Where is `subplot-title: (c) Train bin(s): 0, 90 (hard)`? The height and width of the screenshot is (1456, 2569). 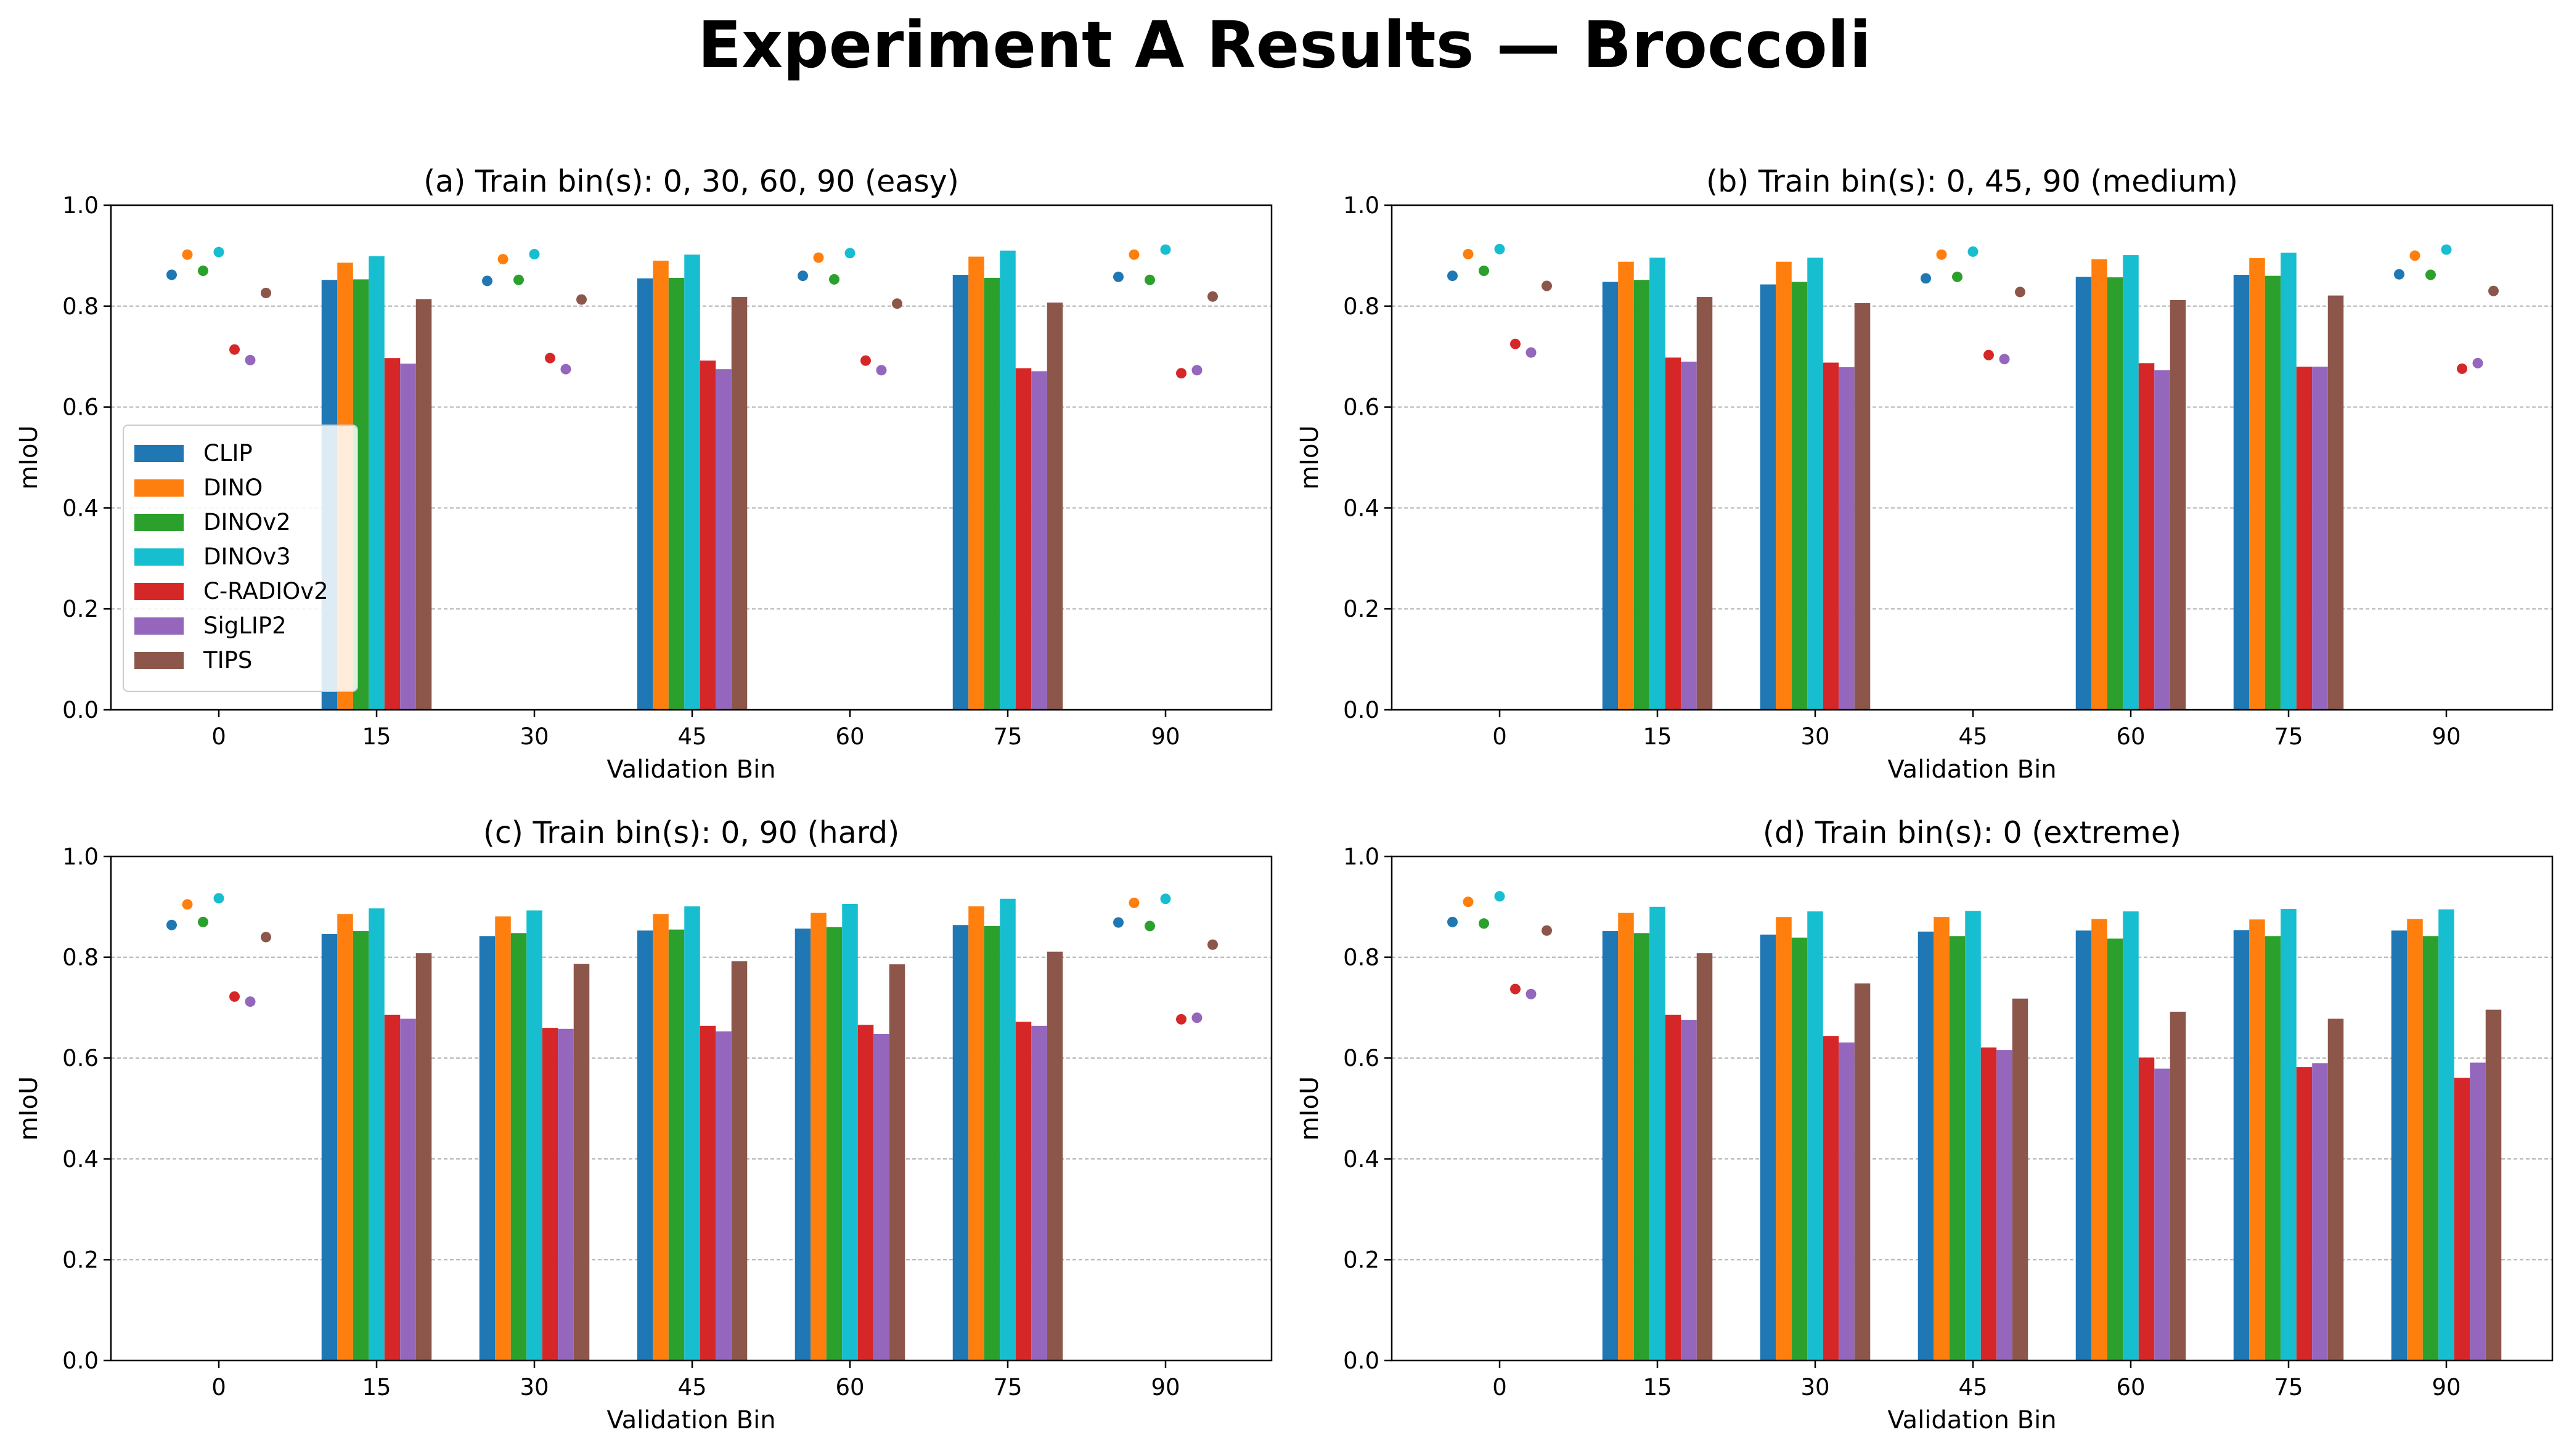 subplot-title: (c) Train bin(s): 0, 90 (hard) is located at coordinates (691, 832).